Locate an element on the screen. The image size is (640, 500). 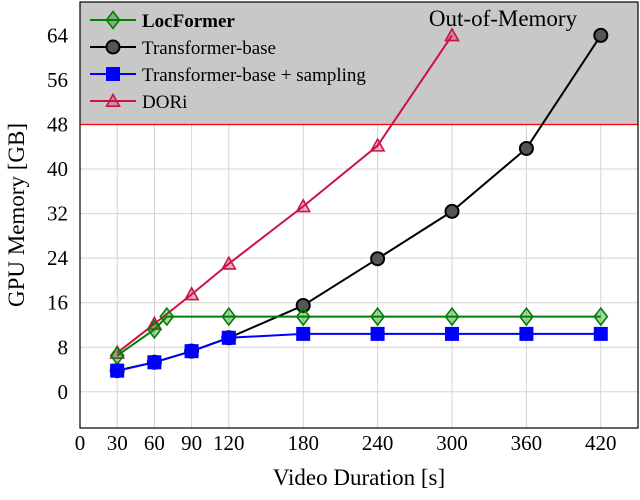
x-tick-label: 120 is located at coordinates (229, 443).